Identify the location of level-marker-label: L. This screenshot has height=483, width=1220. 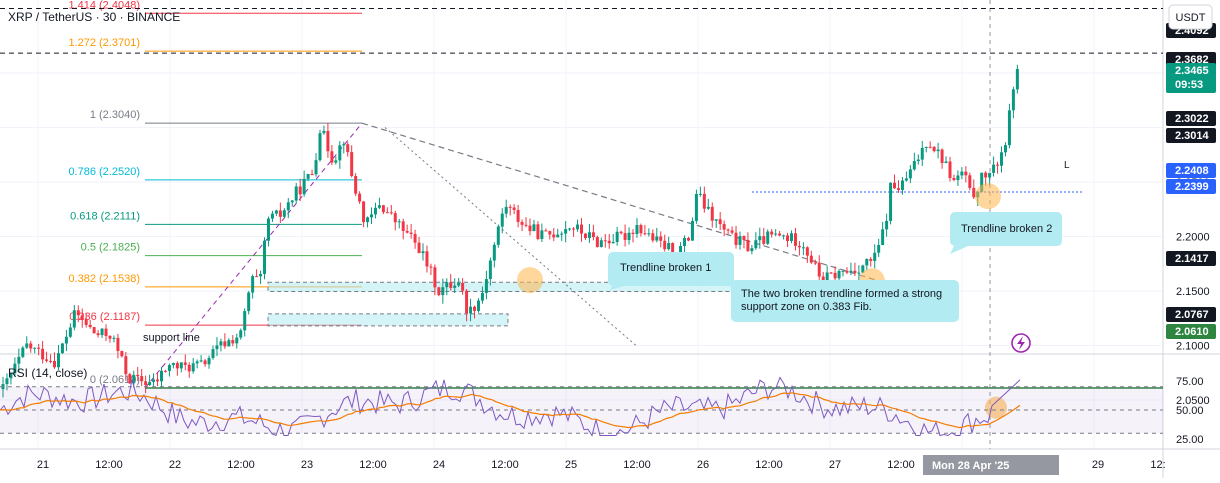
(1067, 165).